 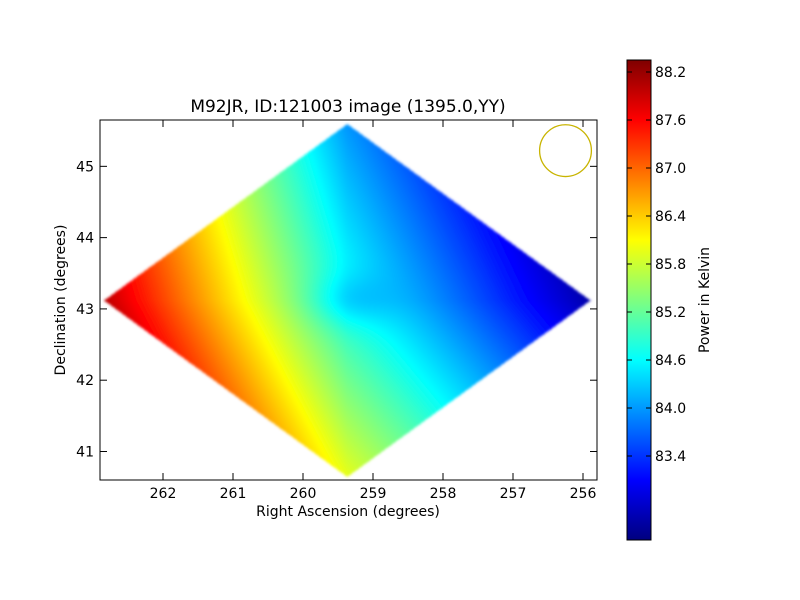 What do you see at coordinates (85, 310) in the screenshot?
I see `y-tick-label: 43` at bounding box center [85, 310].